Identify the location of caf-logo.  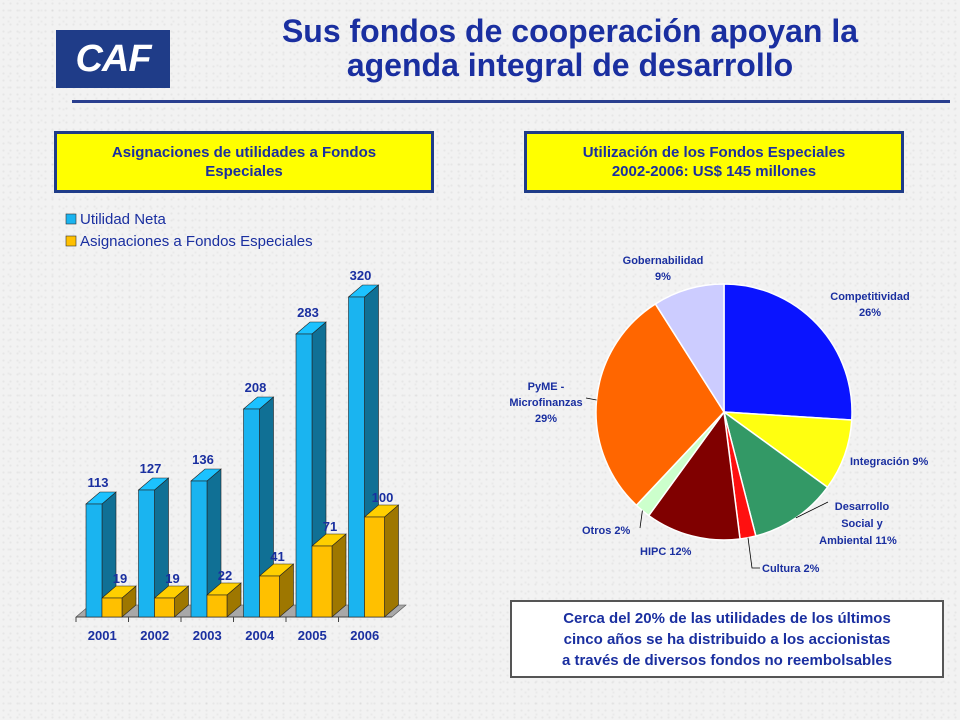
(113, 59).